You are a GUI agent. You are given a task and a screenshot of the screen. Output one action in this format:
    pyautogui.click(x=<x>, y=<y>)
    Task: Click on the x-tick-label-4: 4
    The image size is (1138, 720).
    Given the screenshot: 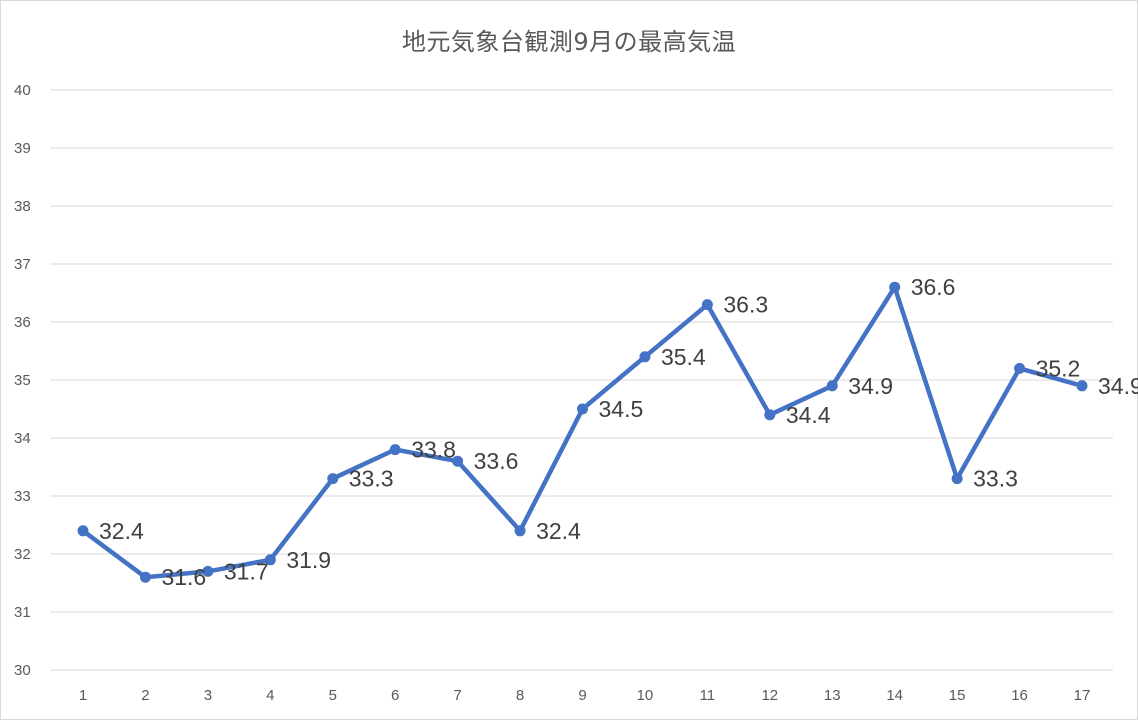 What is the action you would take?
    pyautogui.click(x=270, y=695)
    